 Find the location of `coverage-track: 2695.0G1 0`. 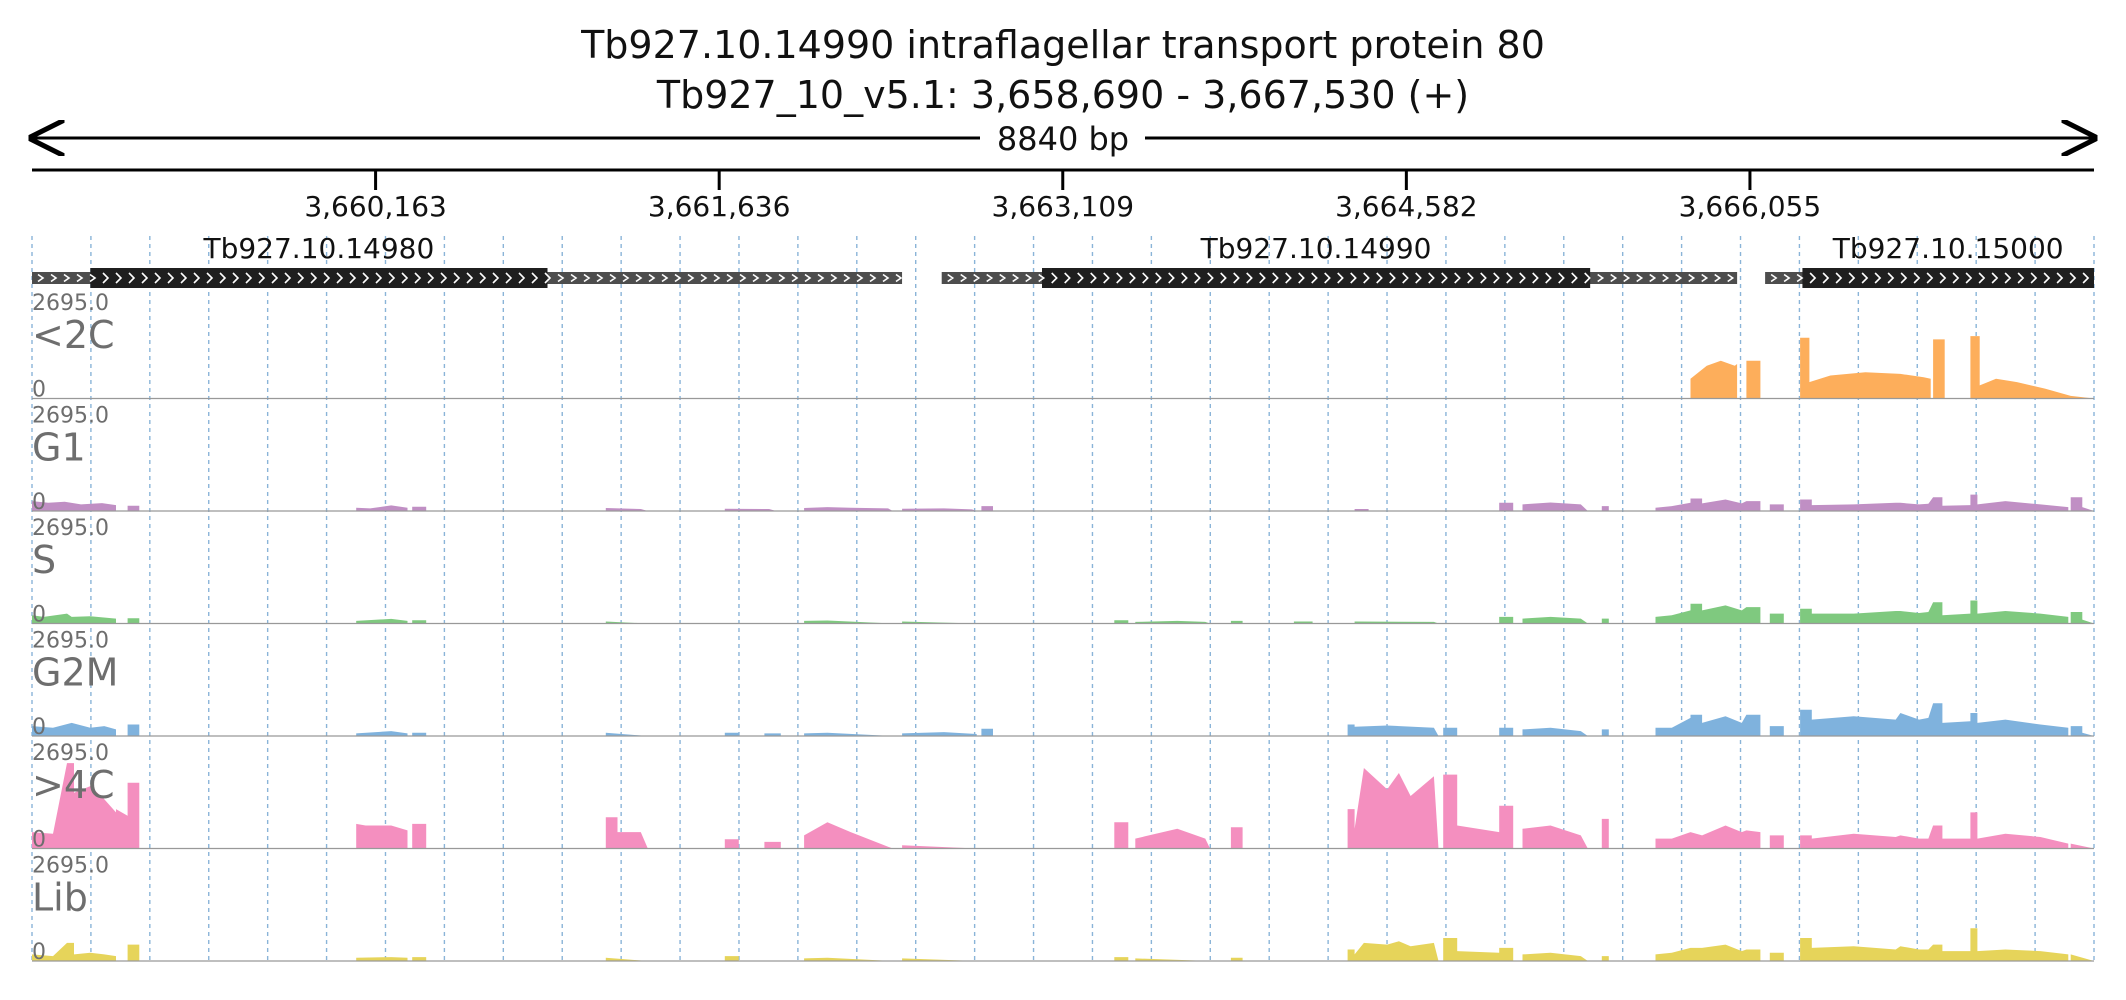

coverage-track: 2695.0G1 0 is located at coordinates (1063, 459).